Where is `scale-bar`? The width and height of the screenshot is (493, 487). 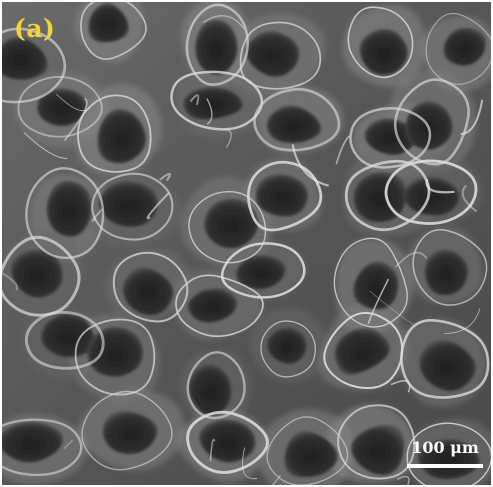
scale-bar is located at coordinates (445, 466).